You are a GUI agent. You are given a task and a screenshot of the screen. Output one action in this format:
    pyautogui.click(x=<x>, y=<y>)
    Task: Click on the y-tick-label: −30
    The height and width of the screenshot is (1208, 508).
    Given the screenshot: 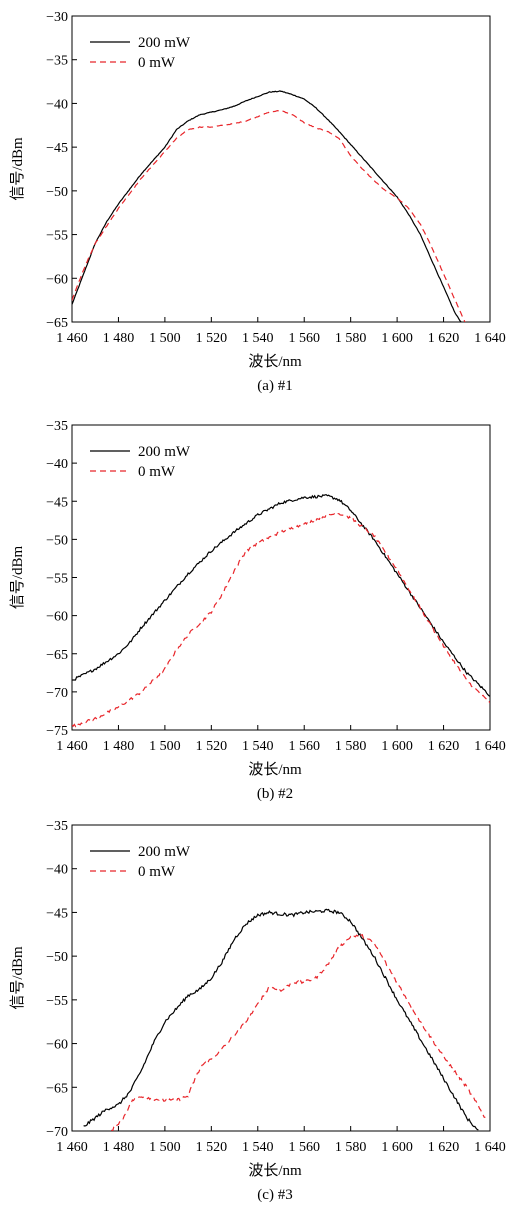 What is the action you would take?
    pyautogui.click(x=57, y=17)
    